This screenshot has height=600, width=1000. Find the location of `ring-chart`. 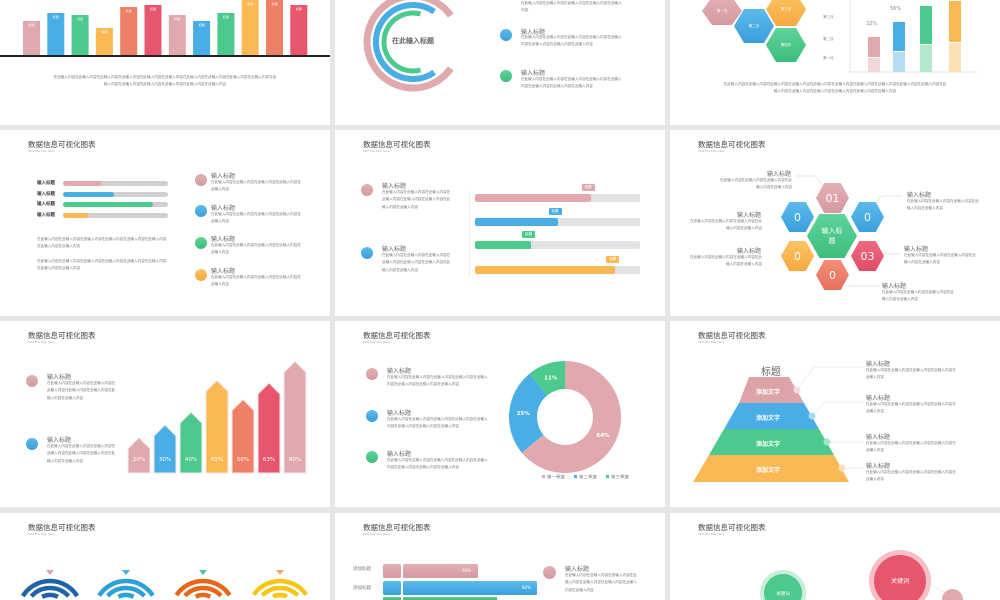

ring-chart is located at coordinates (408, 46).